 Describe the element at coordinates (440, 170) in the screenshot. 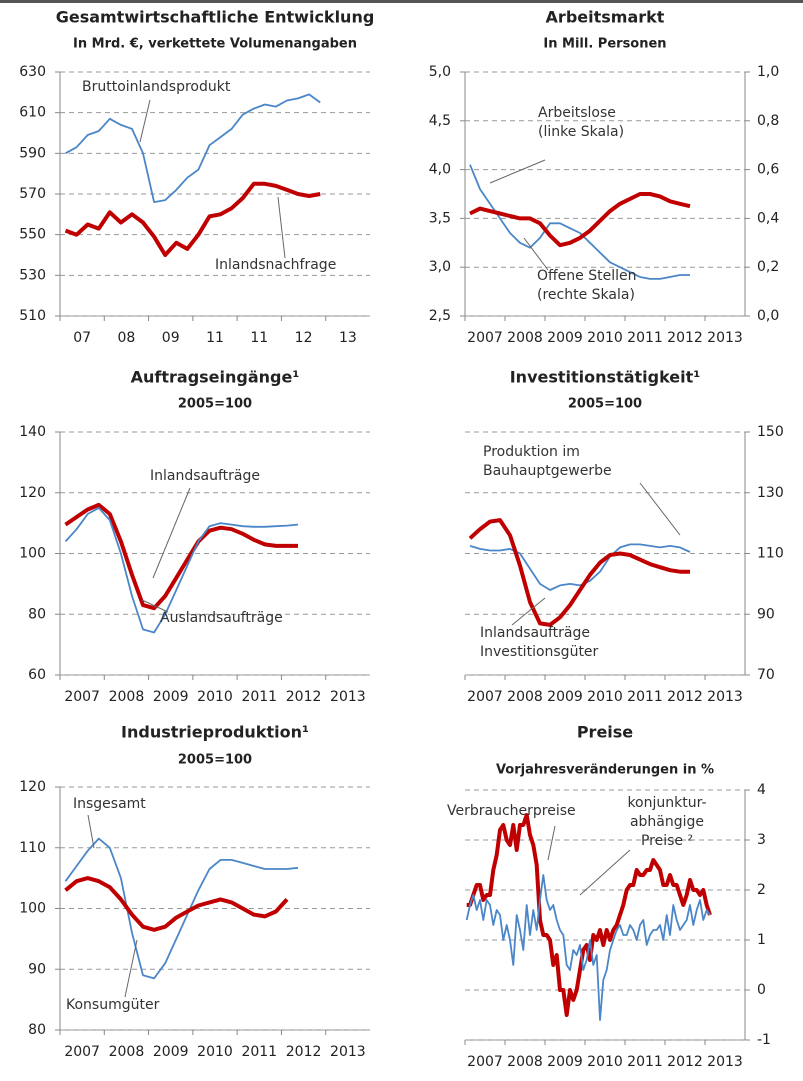

I see `y-tick-label: 4,0` at that location.